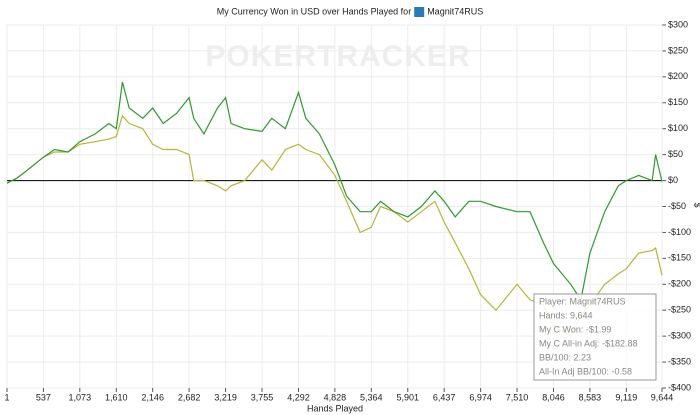  Describe the element at coordinates (455, 11) in the screenshot. I see `player-name: Magnit74RUS` at that location.